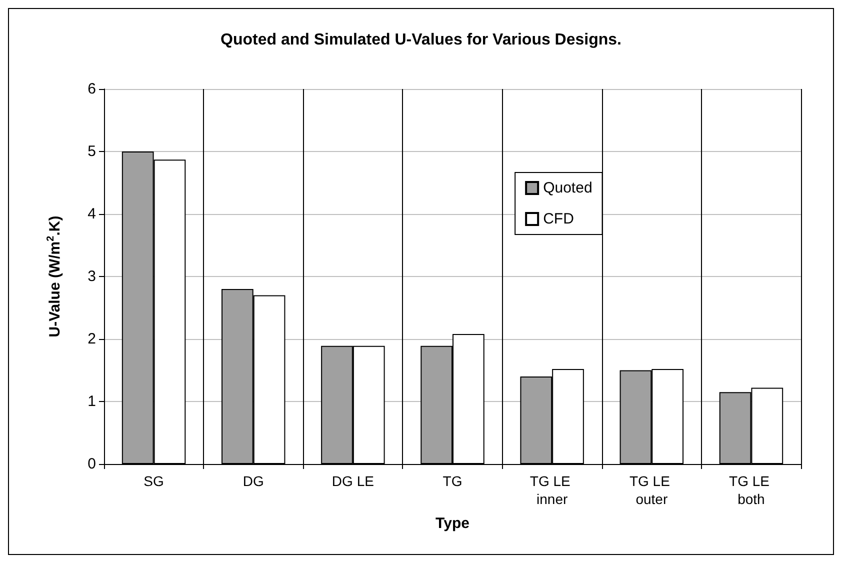  What do you see at coordinates (567, 188) in the screenshot?
I see `legend-label: Quoted` at bounding box center [567, 188].